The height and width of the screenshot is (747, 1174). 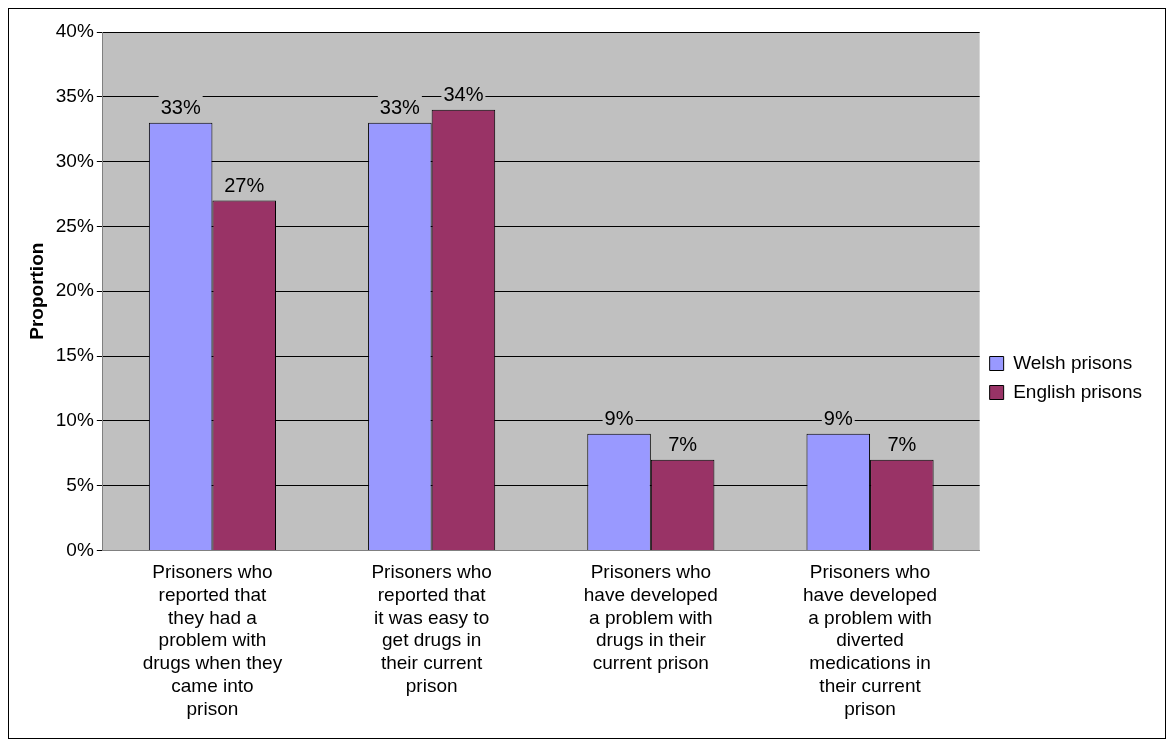 What do you see at coordinates (80, 549) in the screenshot?
I see `y-tick-label: 0%` at bounding box center [80, 549].